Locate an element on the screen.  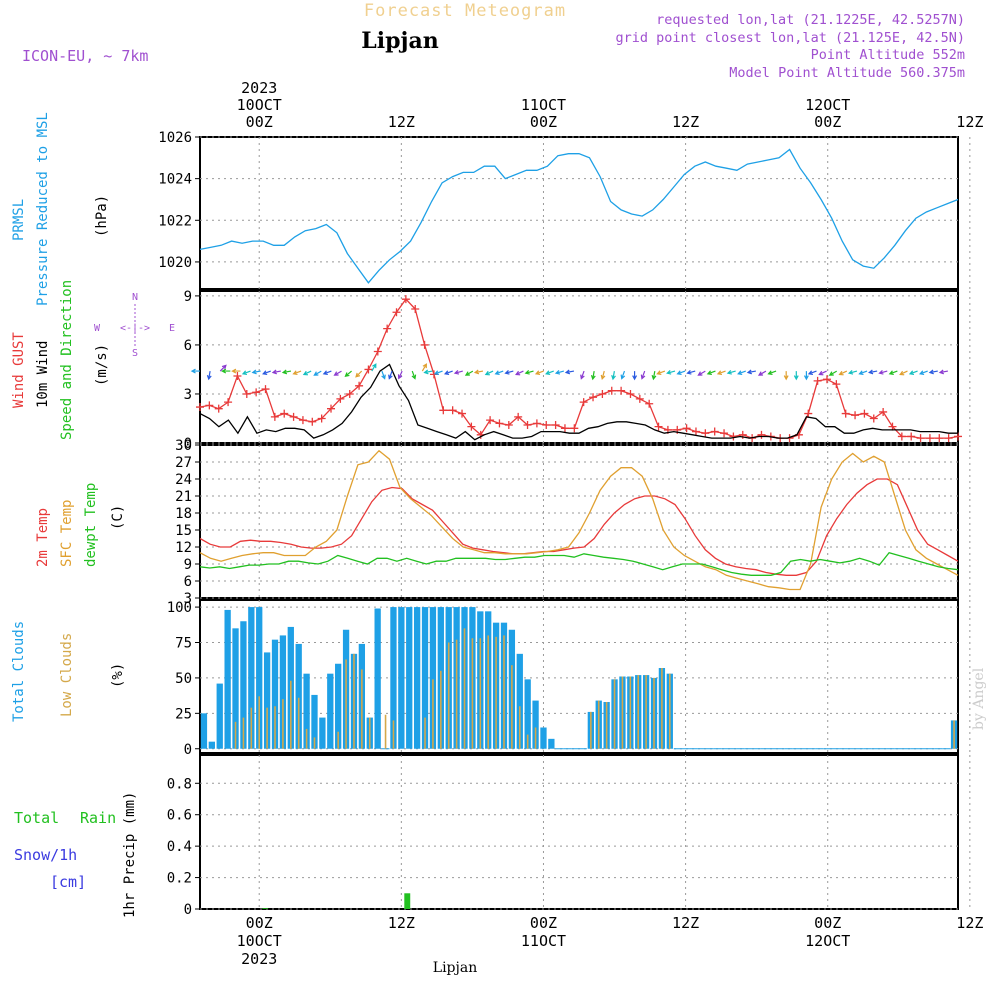
panel-wind: 0 3 6 9 is located at coordinates (577, 370).